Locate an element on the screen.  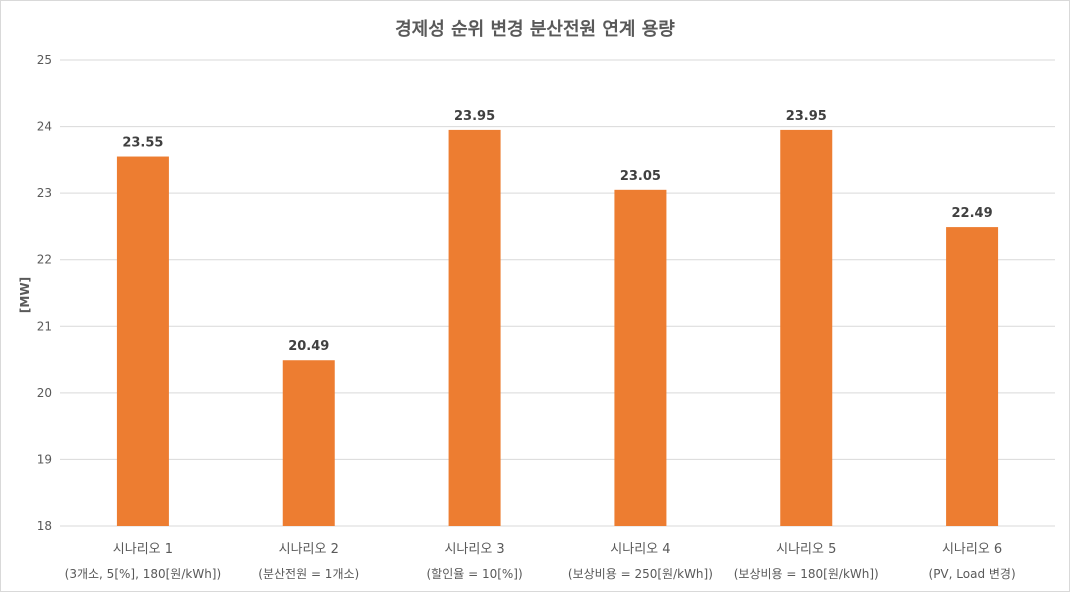
y-tick-label: 22 is located at coordinates (44, 260).